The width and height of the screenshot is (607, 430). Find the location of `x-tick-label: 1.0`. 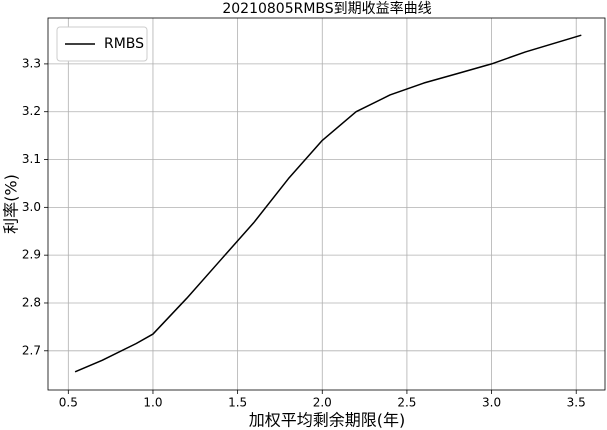

x-tick-label: 1.0 is located at coordinates (152, 403).